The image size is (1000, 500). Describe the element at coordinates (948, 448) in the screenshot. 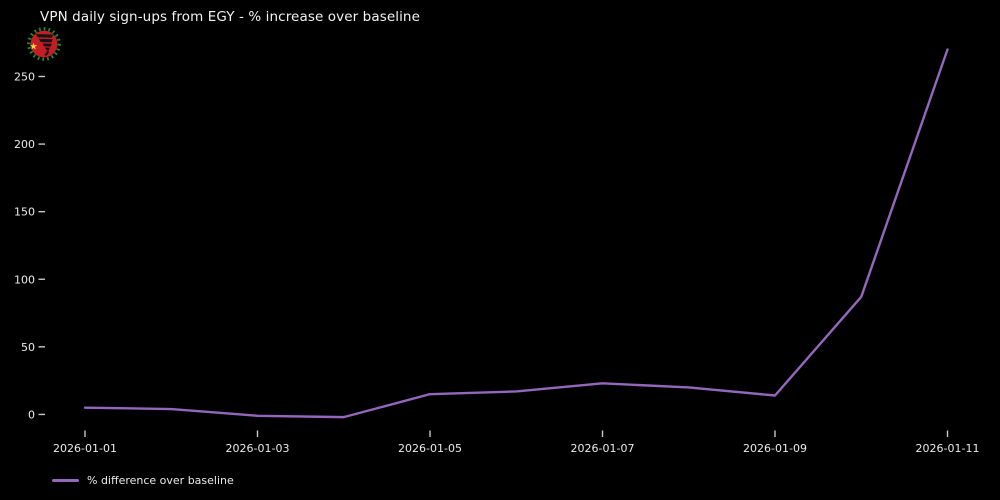

I see `x-tick-label: 2026-01-11` at that location.